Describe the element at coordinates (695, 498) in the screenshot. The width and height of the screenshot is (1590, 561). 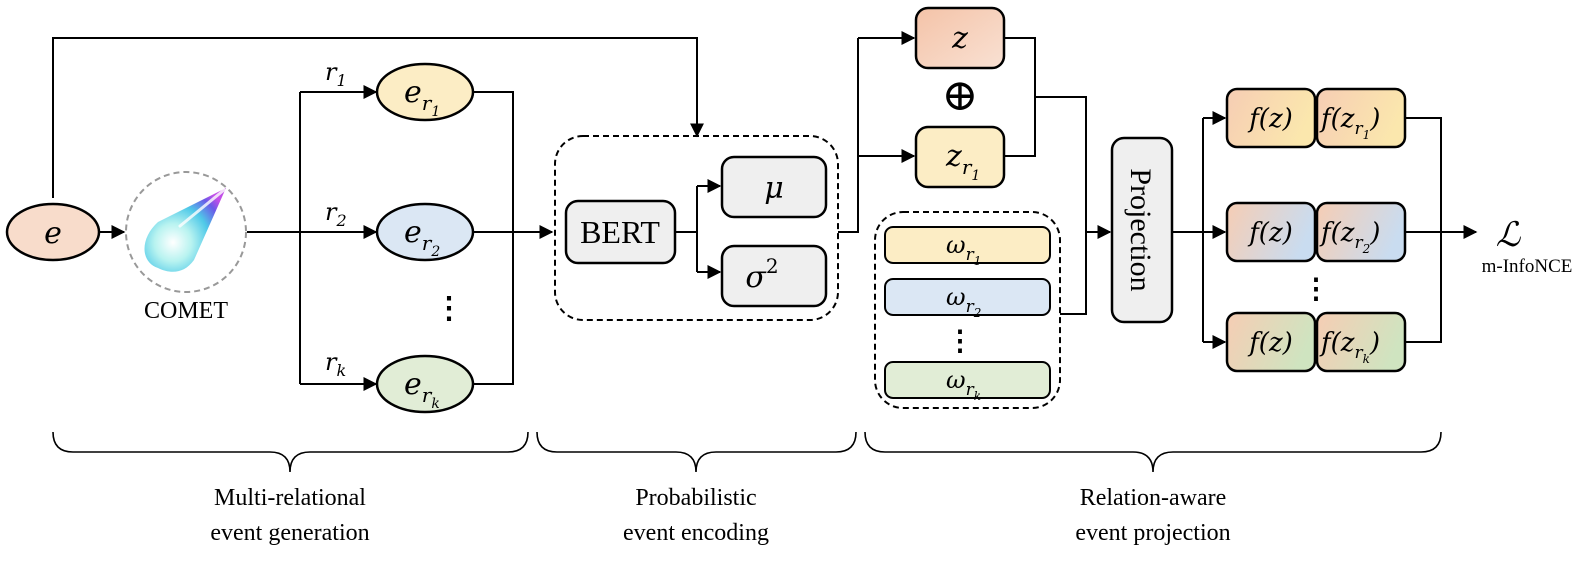
I see `stage-2-line1: Probabilistic` at that location.